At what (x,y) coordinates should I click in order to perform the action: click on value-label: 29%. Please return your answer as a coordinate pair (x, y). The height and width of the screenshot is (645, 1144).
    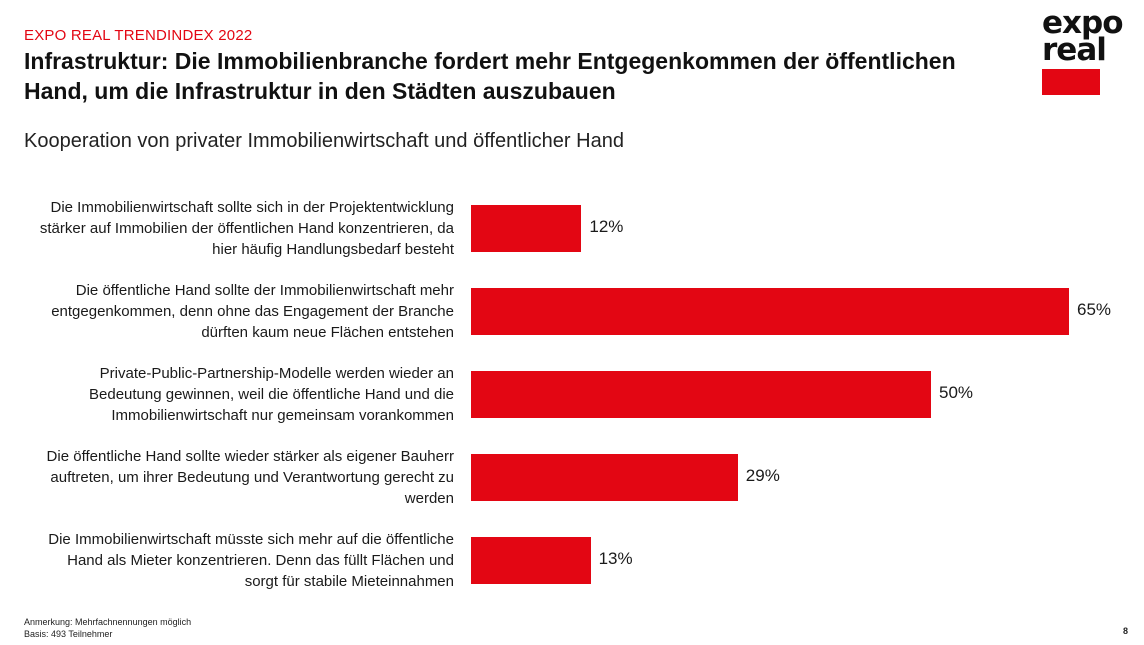
    Looking at the image, I should click on (762, 475).